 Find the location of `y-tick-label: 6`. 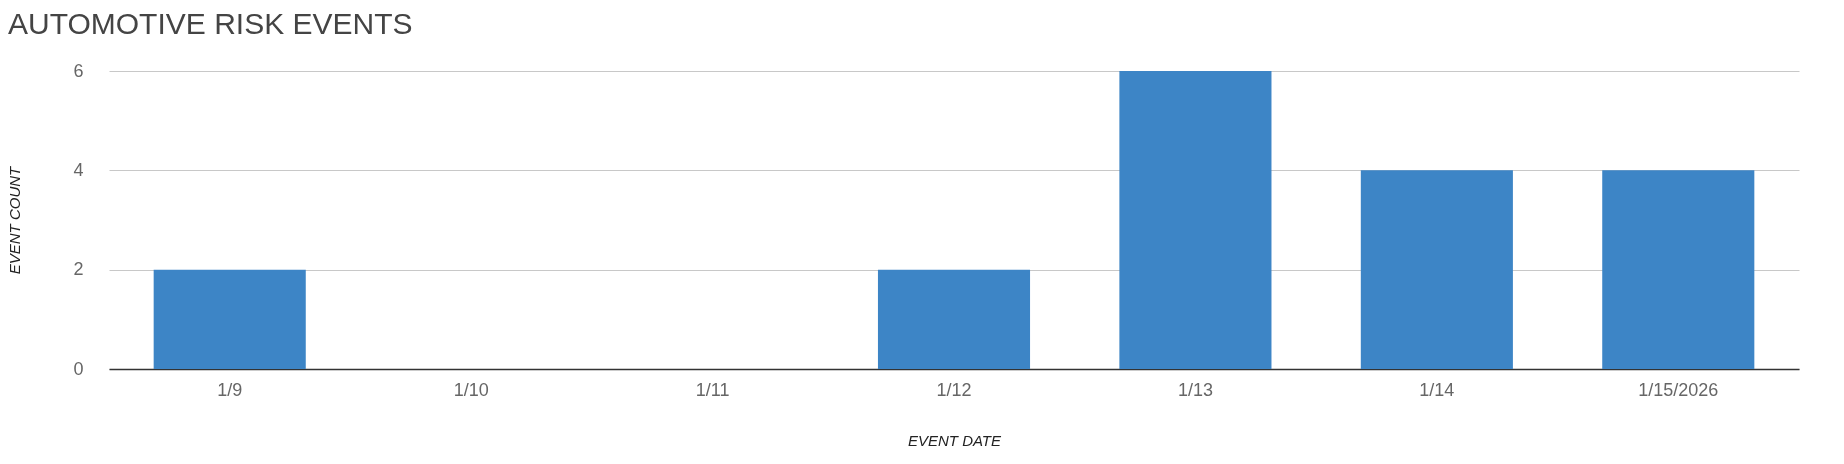

y-tick-label: 6 is located at coordinates (78, 70).